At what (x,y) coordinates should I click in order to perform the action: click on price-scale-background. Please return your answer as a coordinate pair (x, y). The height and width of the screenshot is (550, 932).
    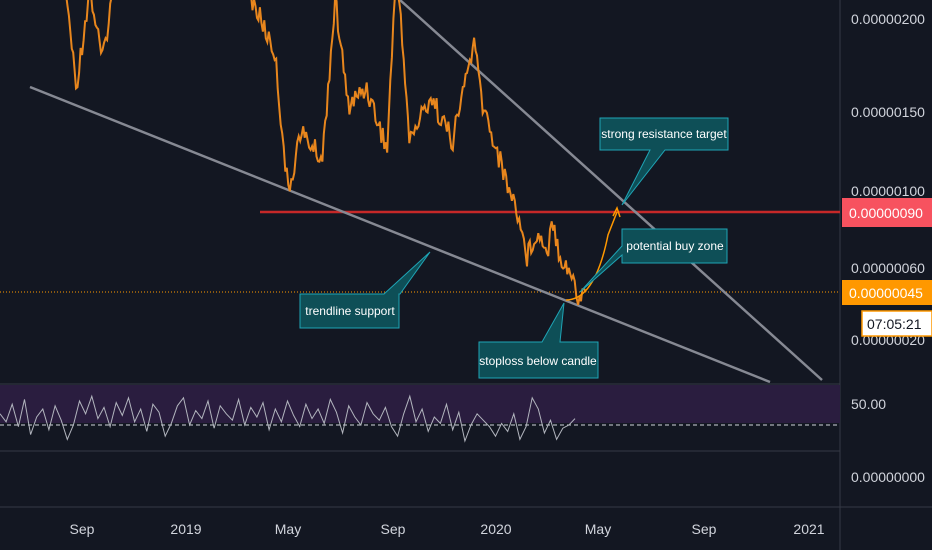
    Looking at the image, I should click on (886, 275).